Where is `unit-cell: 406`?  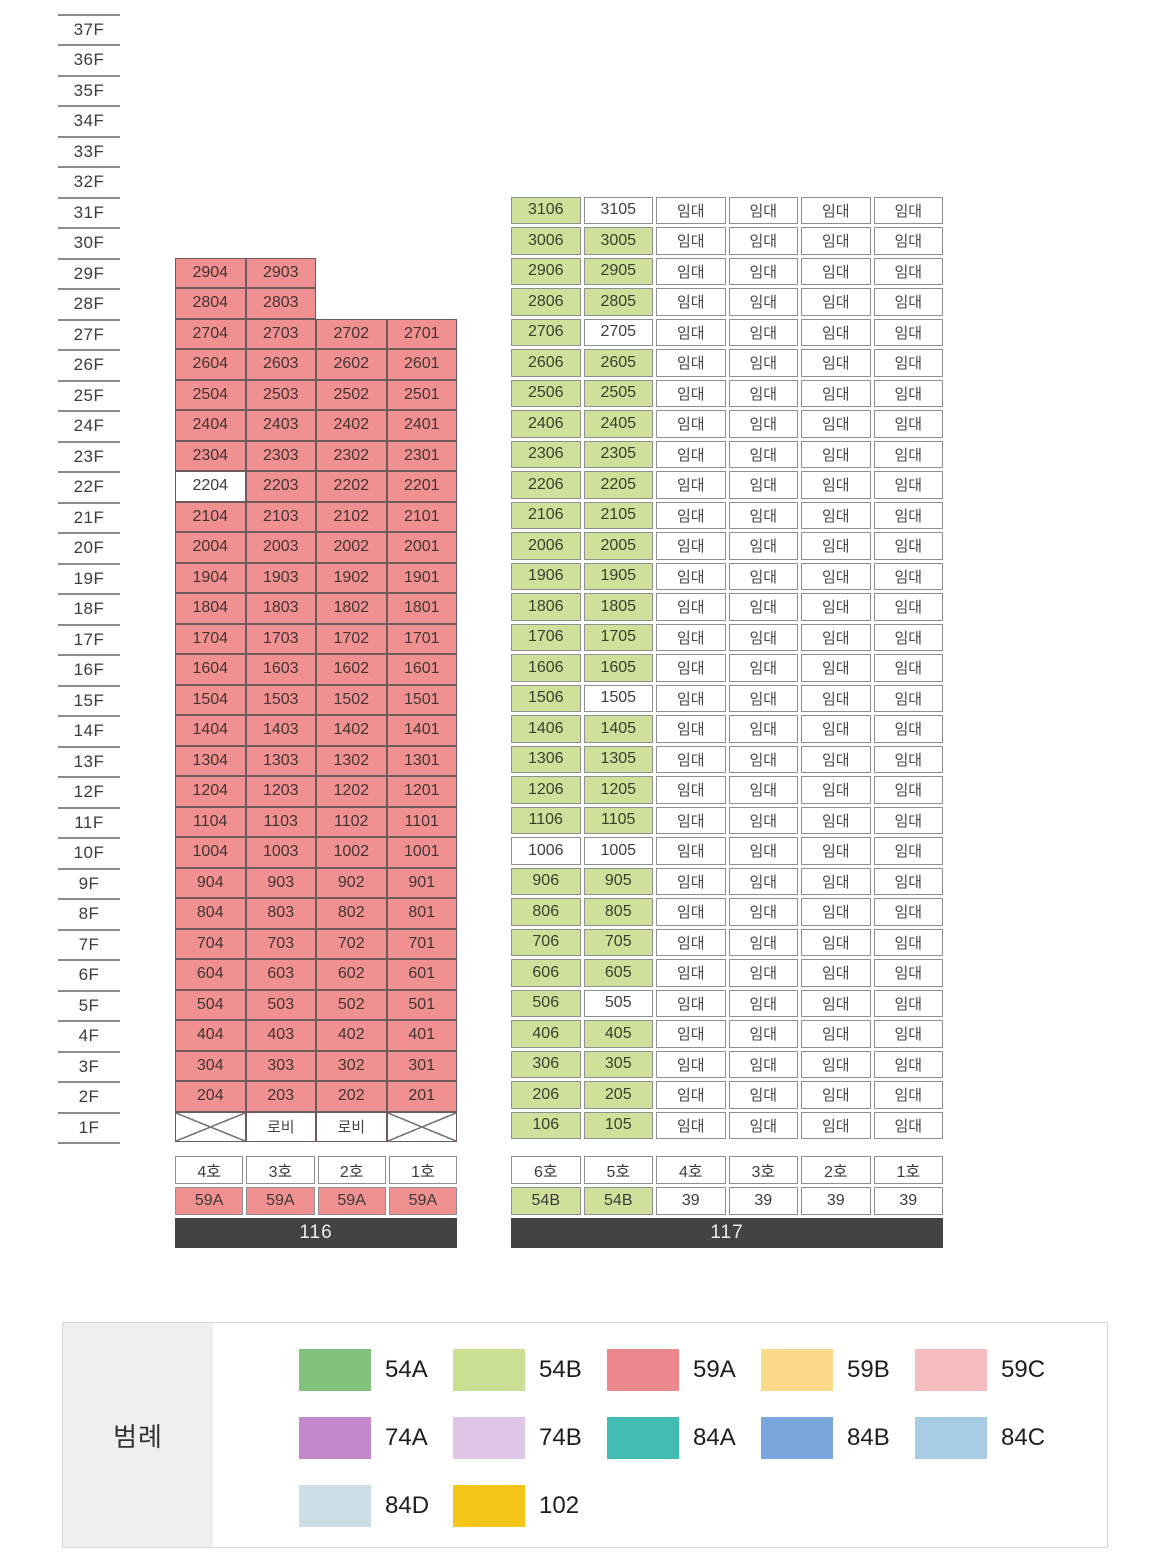
unit-cell: 406 is located at coordinates (546, 1034).